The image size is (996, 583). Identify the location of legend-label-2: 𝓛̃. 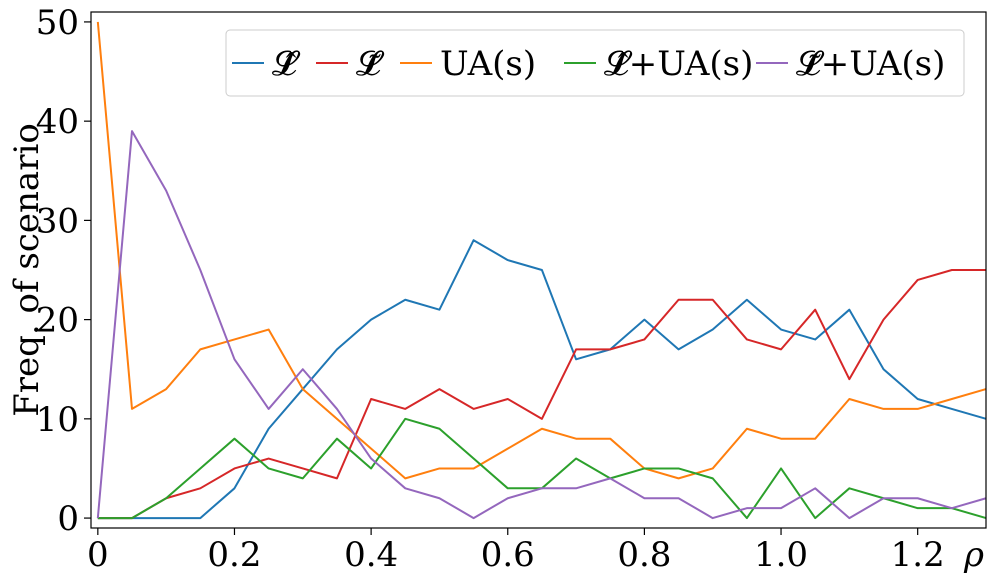
(370, 64).